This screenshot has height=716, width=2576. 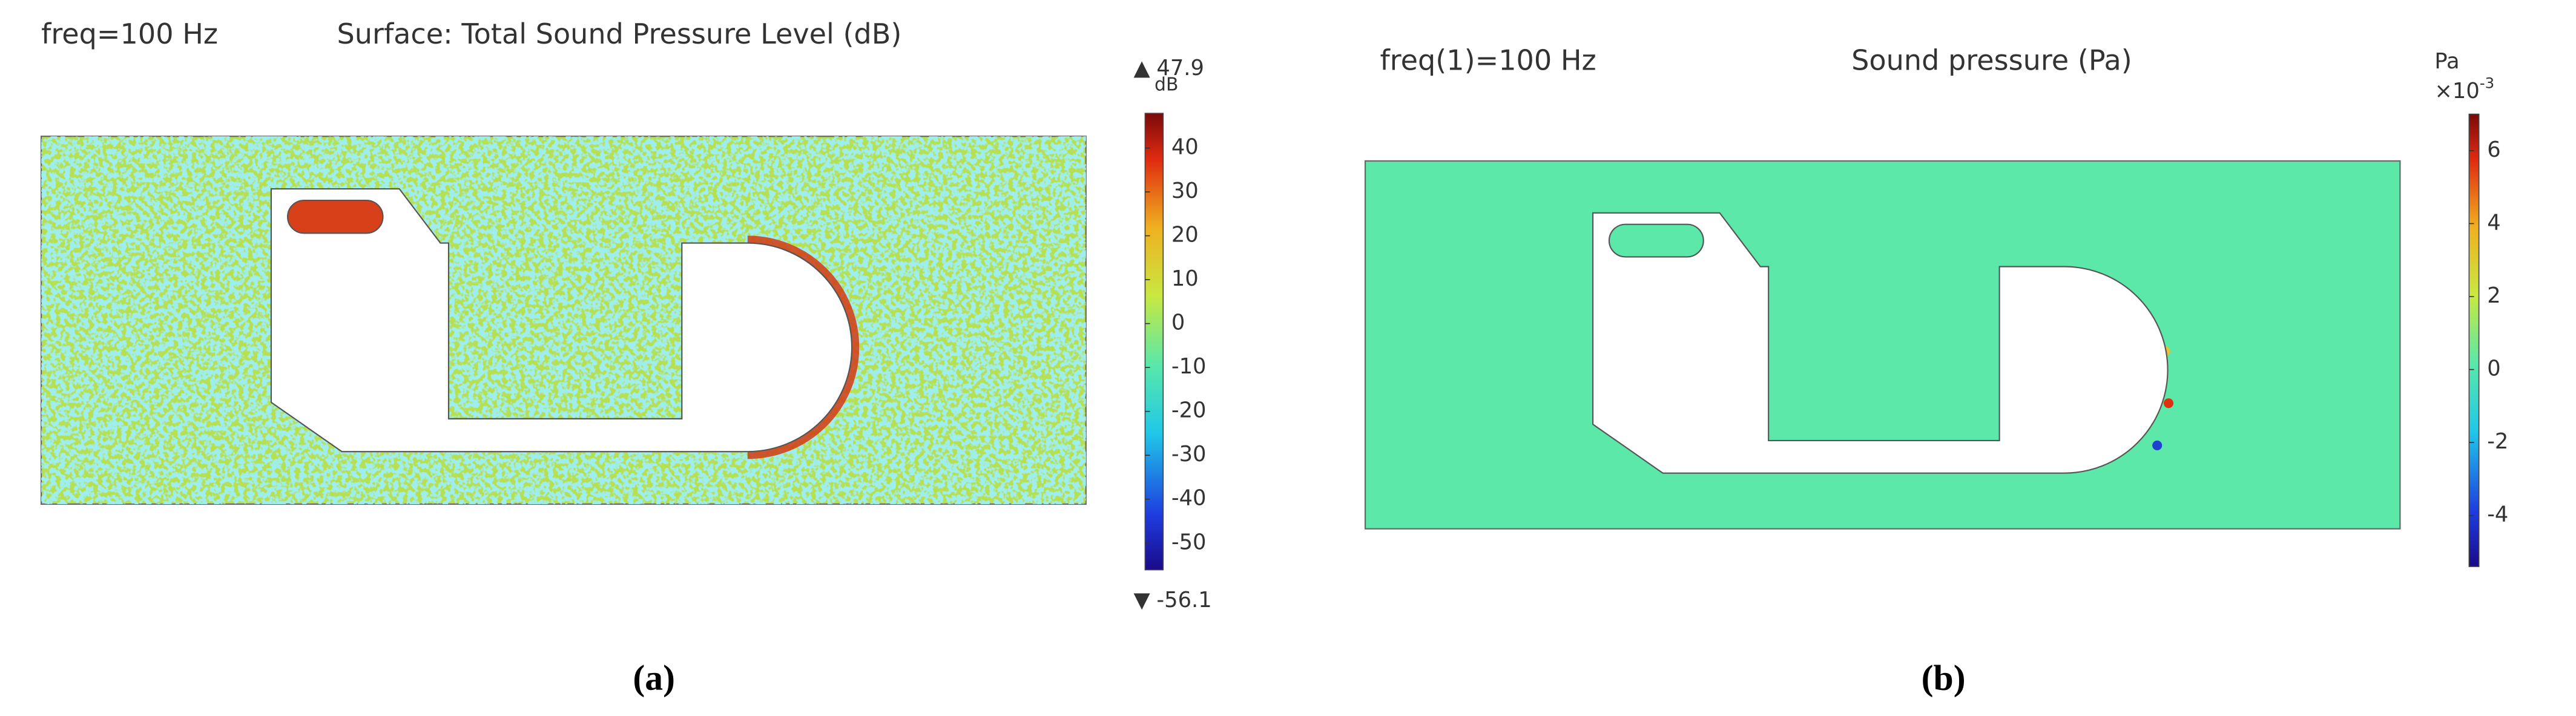 What do you see at coordinates (2493, 222) in the screenshot?
I see `colorbar-tick-label: 4` at bounding box center [2493, 222].